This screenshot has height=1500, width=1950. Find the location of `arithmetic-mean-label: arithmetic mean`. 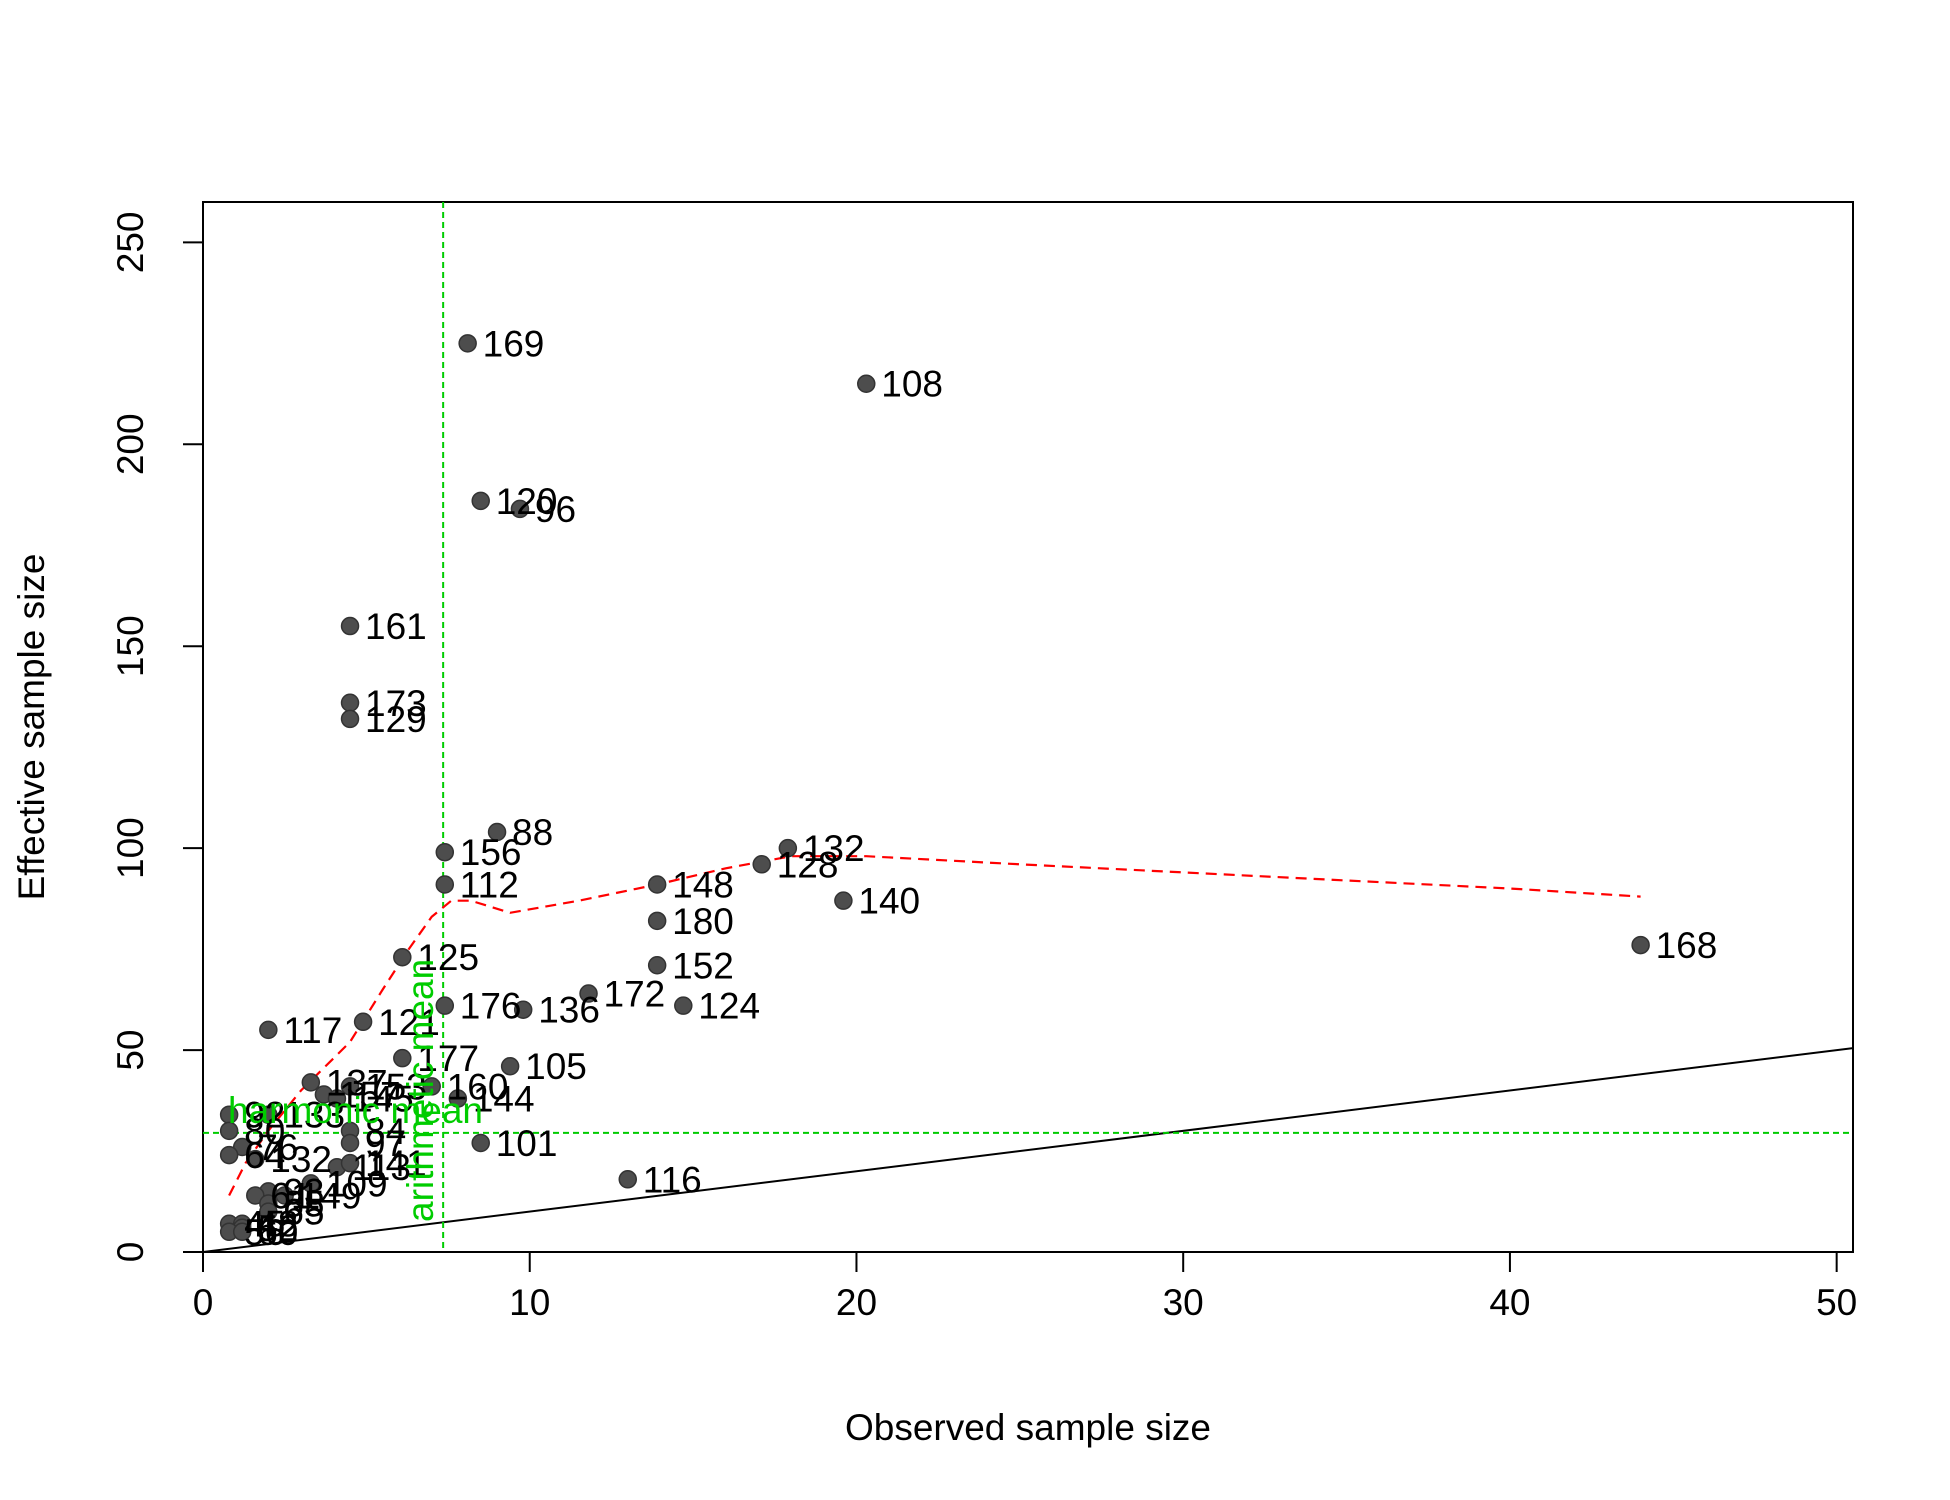

arithmetic-mean-label: arithmetic mean is located at coordinates (420, 1090).